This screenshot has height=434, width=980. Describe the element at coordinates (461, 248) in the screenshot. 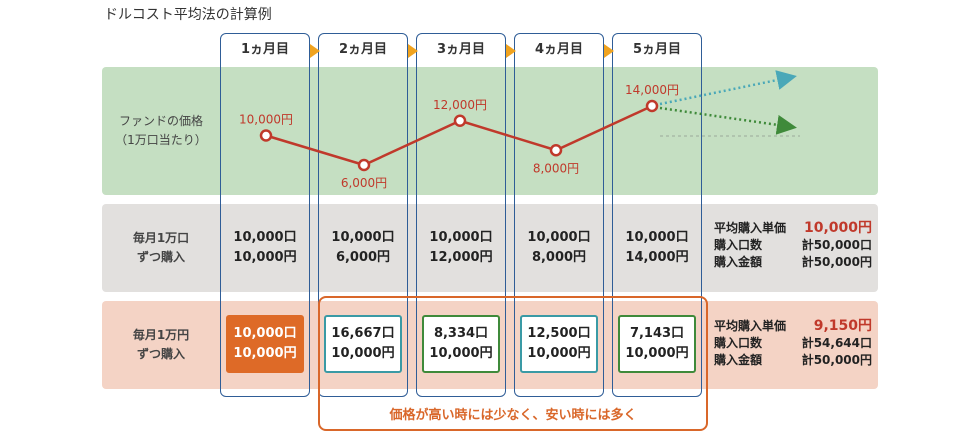

I see `fixed-units-cell: 10,000口 12,000円` at that location.